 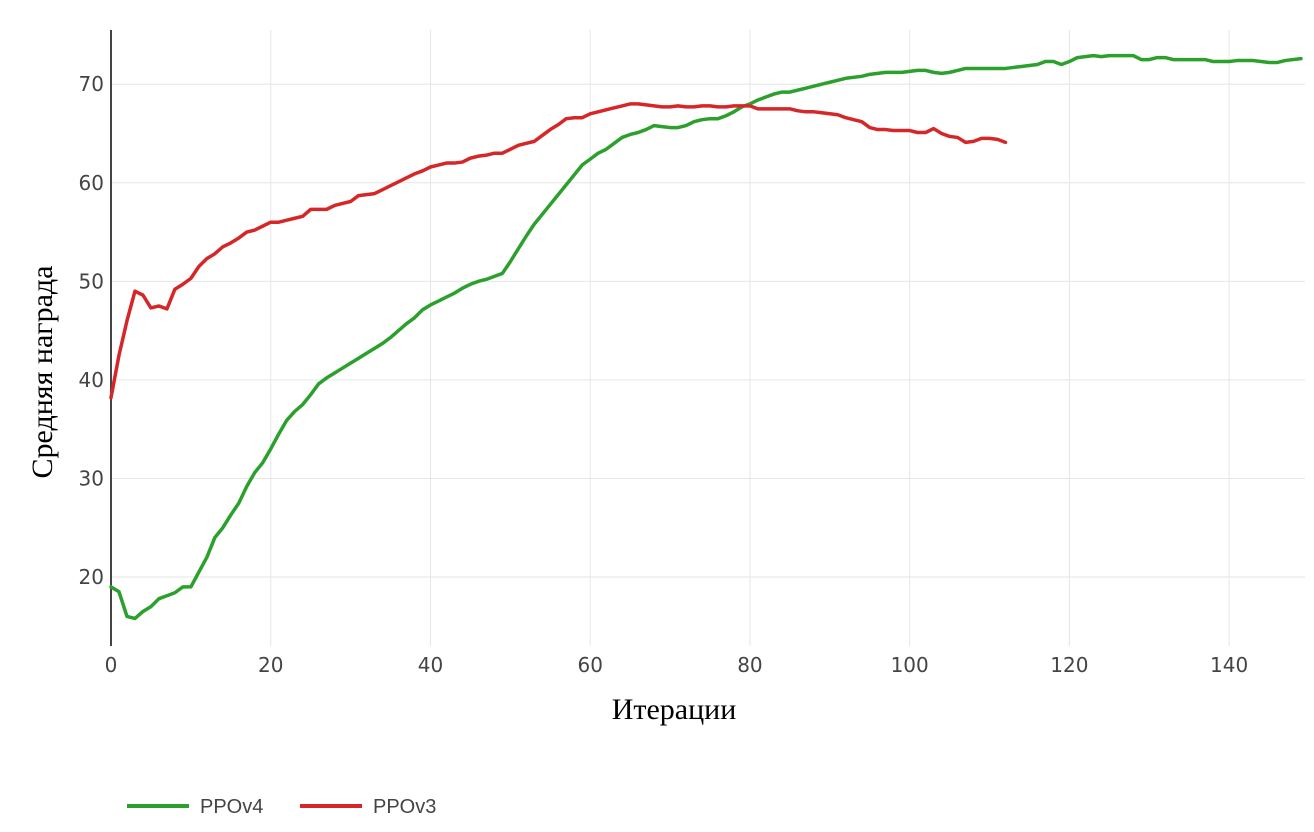 I want to click on legend-label: PPOv3, so click(x=404, y=807).